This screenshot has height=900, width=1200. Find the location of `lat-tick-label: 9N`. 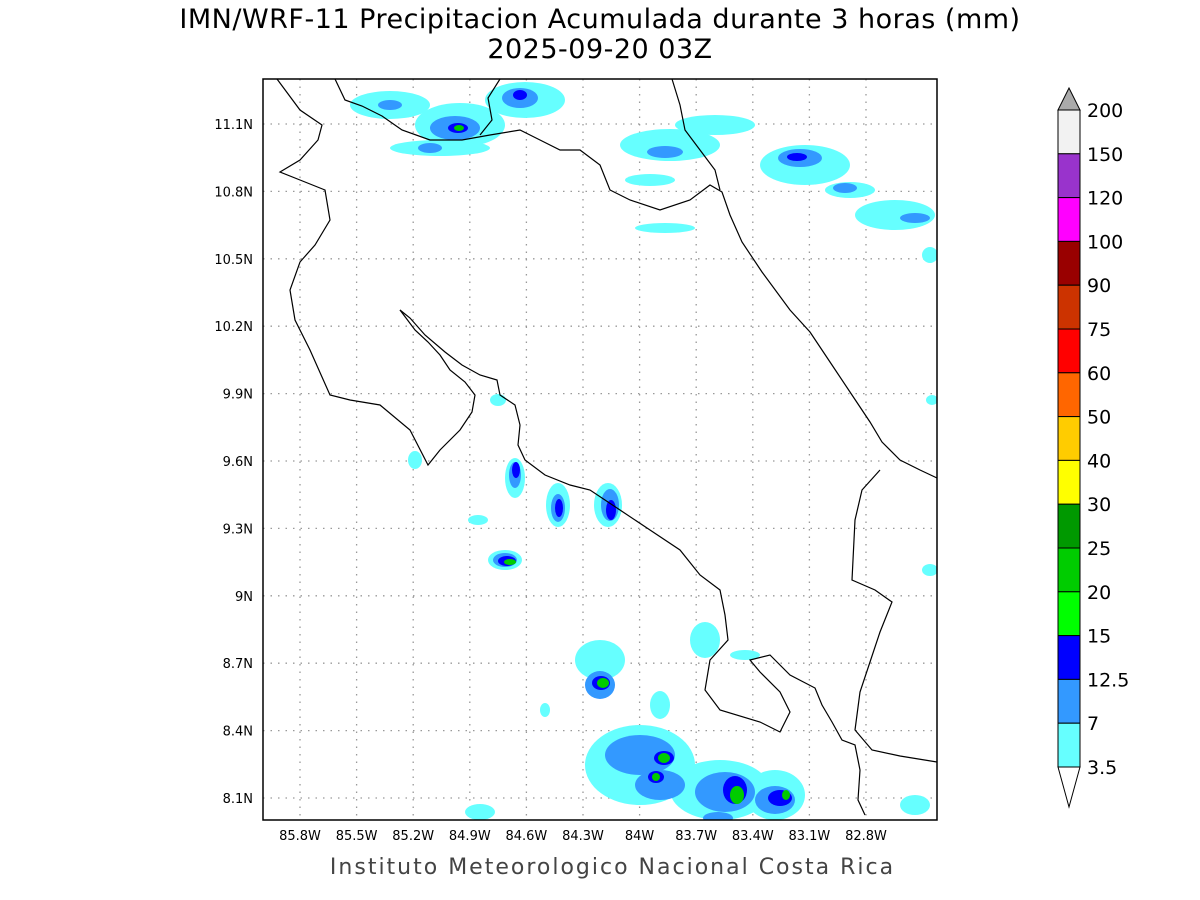

lat-tick-label: 9N is located at coordinates (244, 597).